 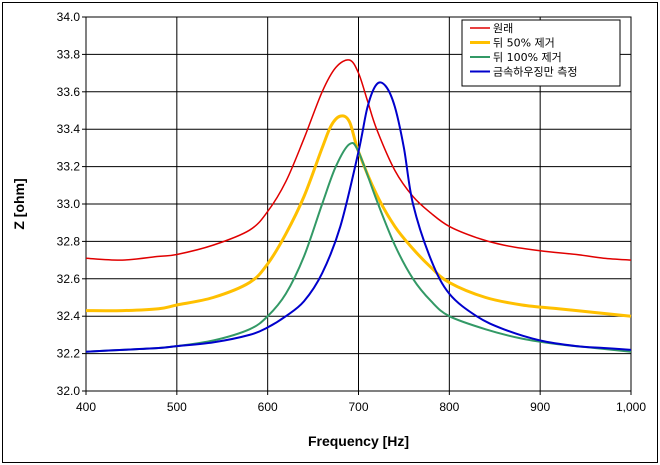 I want to click on x-tick-label: 700, so click(x=358, y=407).